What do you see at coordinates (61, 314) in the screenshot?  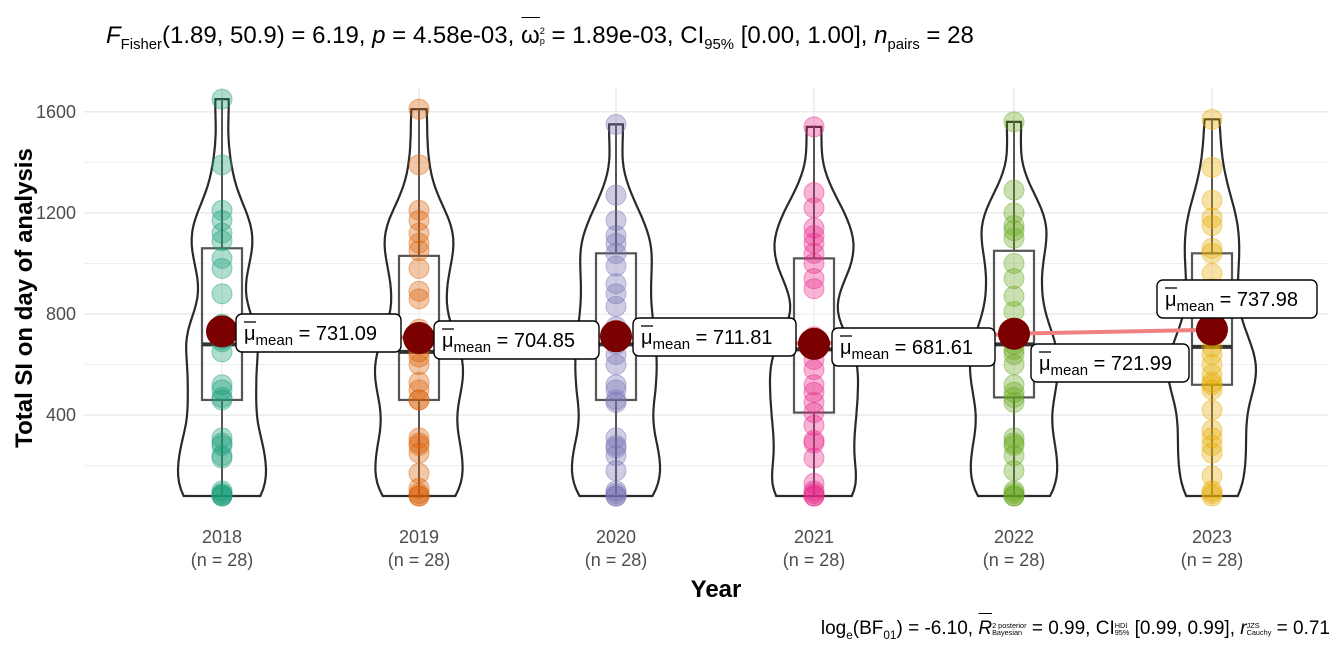 I see `y-tick-label: 800` at bounding box center [61, 314].